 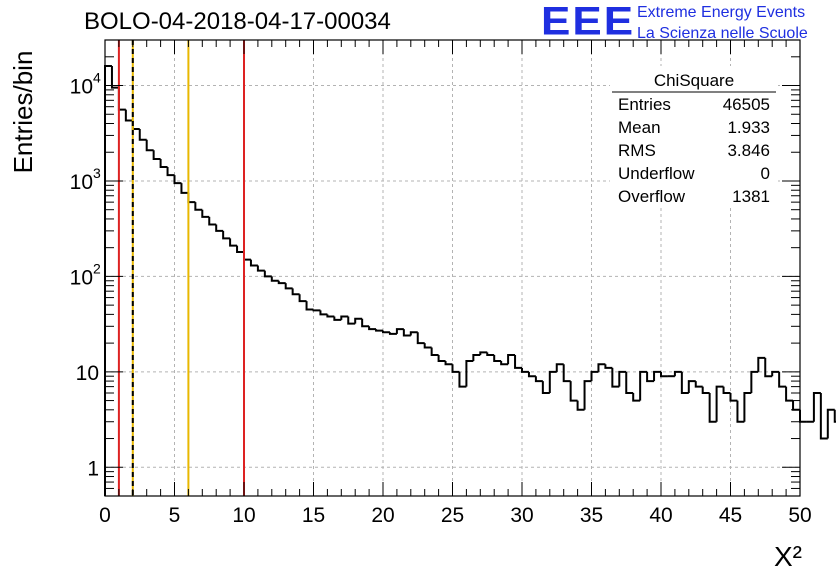 What do you see at coordinates (105, 515) in the screenshot?
I see `x-tick-label: 0` at bounding box center [105, 515].